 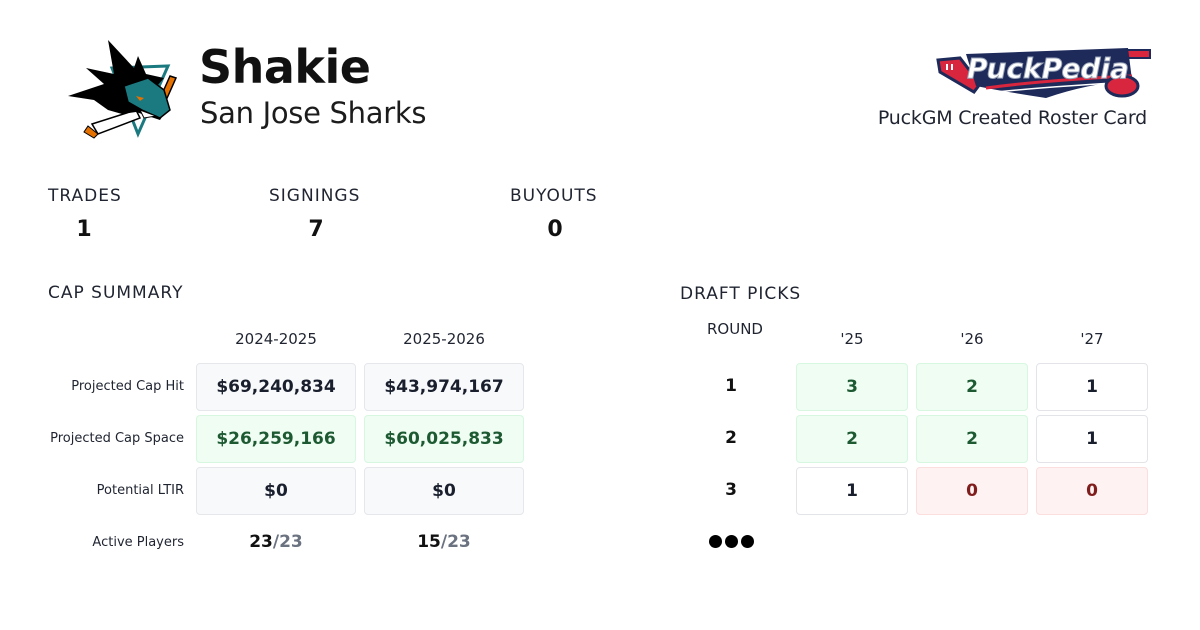 I want to click on puckpedia-logo-icon: PuckPedia, so click(x=1044, y=72).